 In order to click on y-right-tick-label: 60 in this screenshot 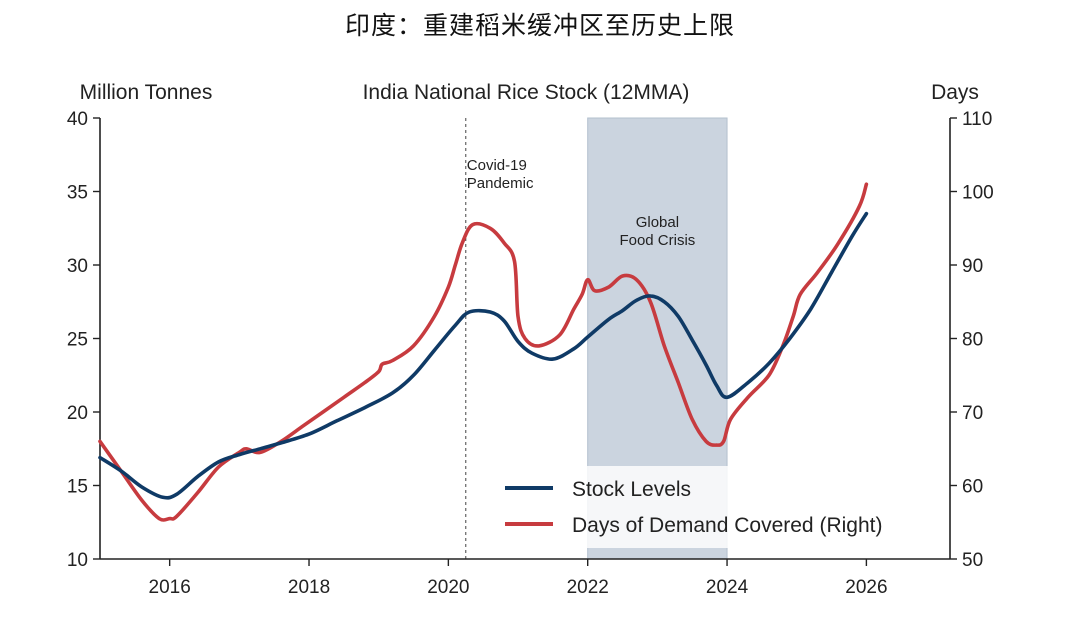, I will do `click(972, 487)`.